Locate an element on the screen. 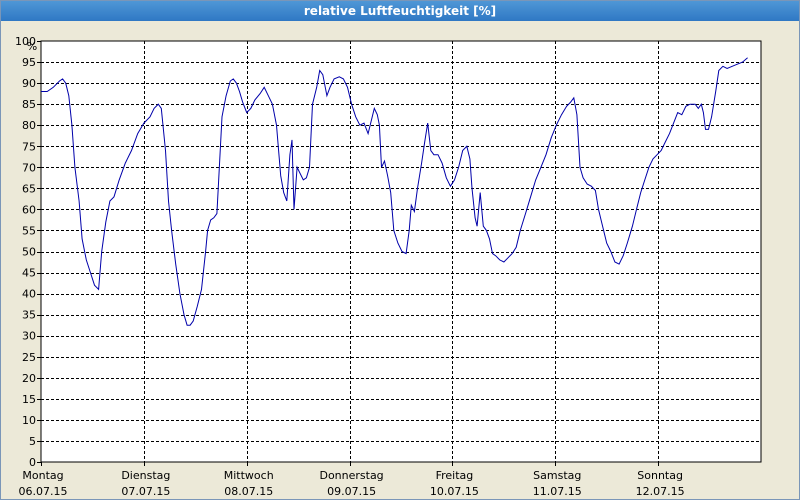 The width and height of the screenshot is (800, 500). x-tick-label-date: 11.07.15 is located at coordinates (557, 491).